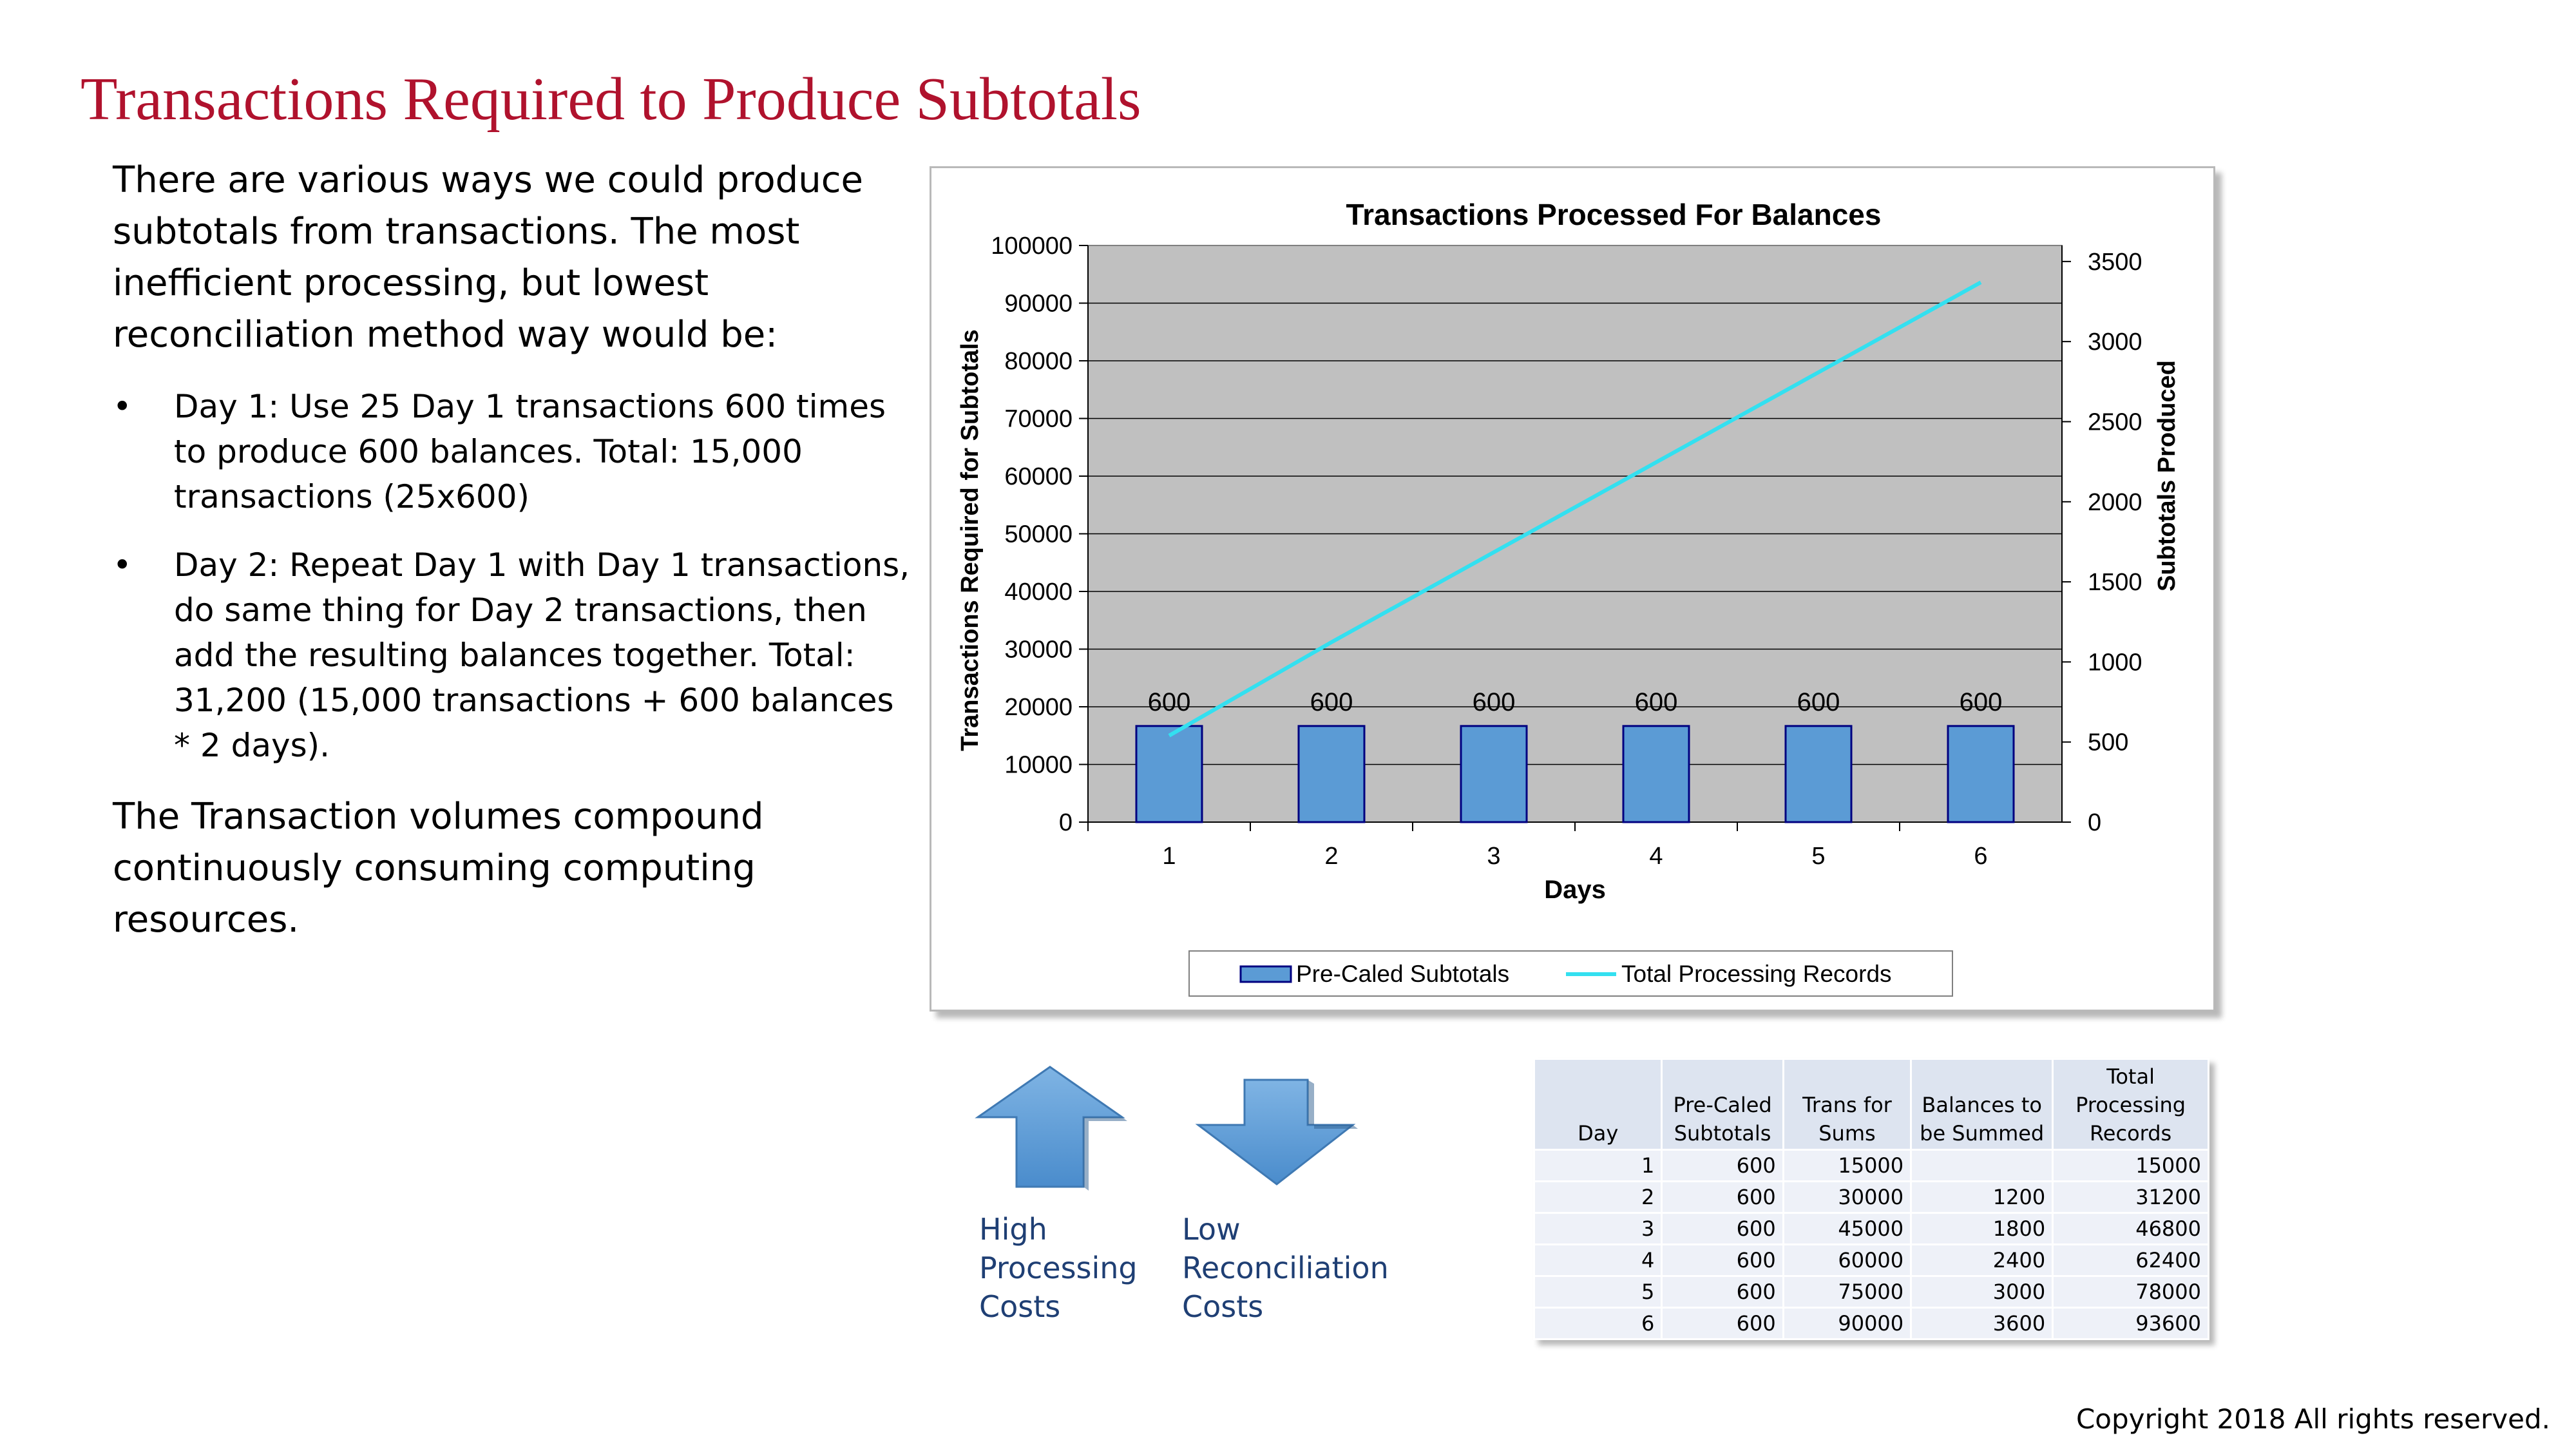 Image resolution: width=2576 pixels, height=1449 pixels. I want to click on y-axis-title: Transactions Required for Subtotals, so click(970, 540).